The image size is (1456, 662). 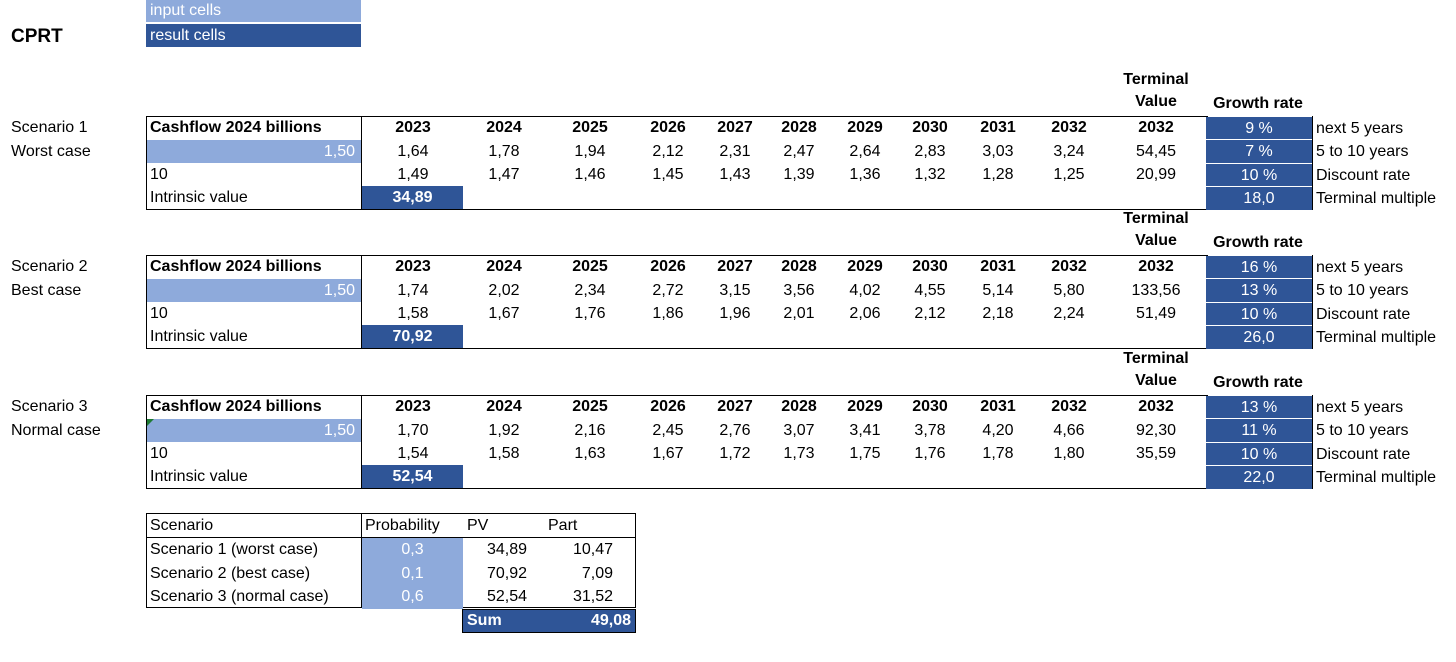 What do you see at coordinates (413, 290) in the screenshot?
I see `future-cashflow-cell: 1,74` at bounding box center [413, 290].